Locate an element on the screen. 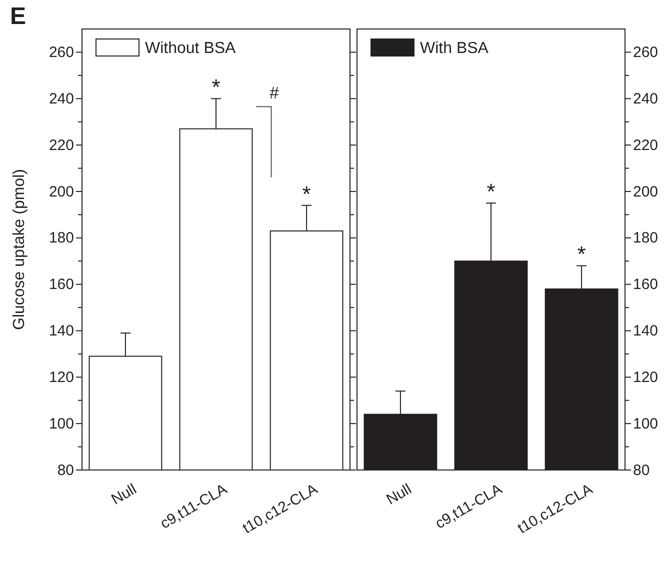 The width and height of the screenshot is (671, 567). y2-tick-label: 260 is located at coordinates (645, 53).